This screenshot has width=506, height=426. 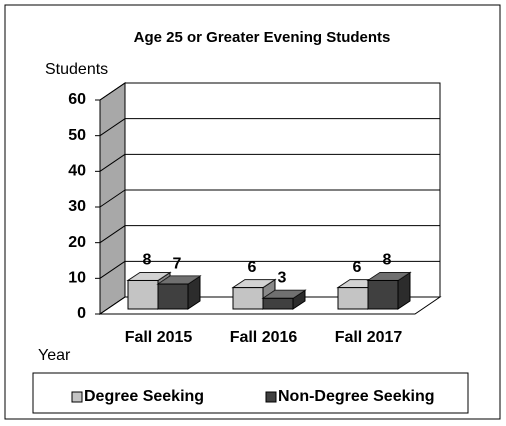 What do you see at coordinates (54, 355) in the screenshot?
I see `x-axis-label: Year` at bounding box center [54, 355].